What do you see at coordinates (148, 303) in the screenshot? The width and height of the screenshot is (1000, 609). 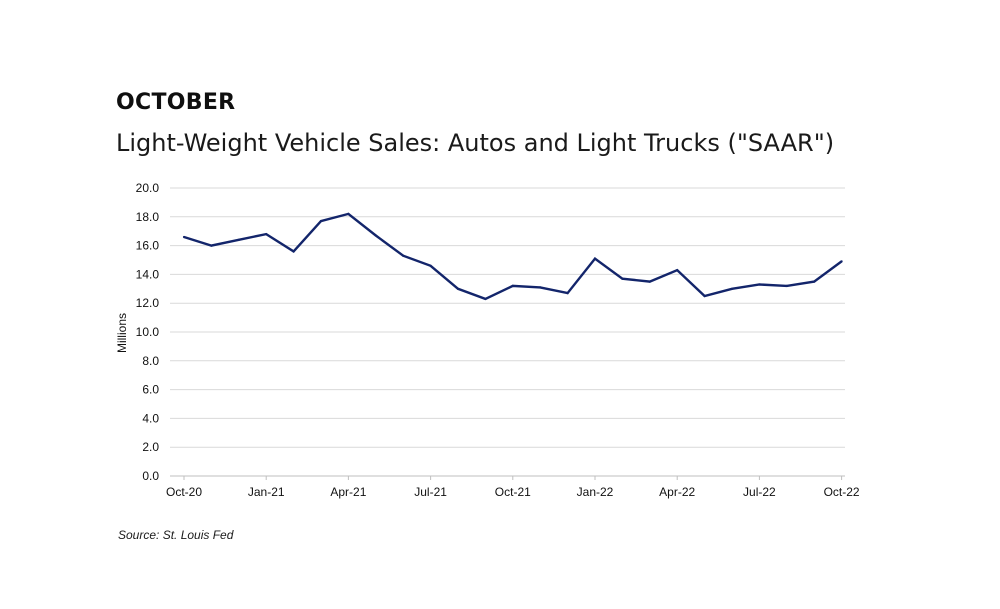 I see `y-tick-label: 12.0` at bounding box center [148, 303].